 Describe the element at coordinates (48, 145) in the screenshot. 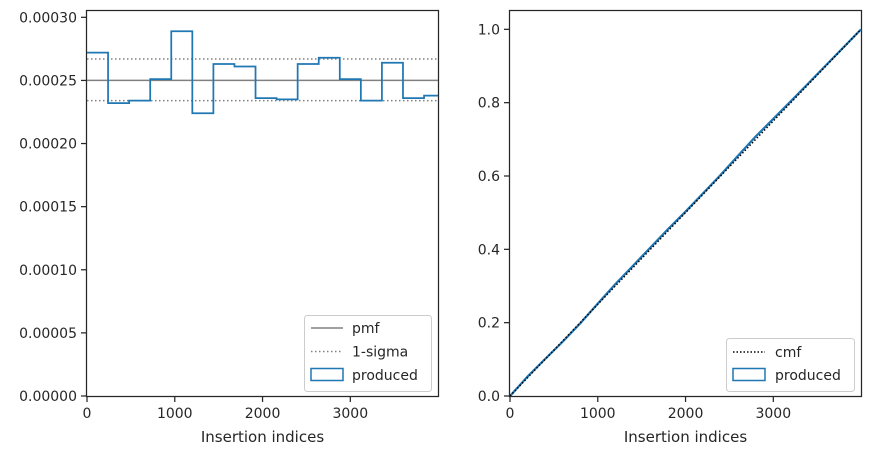

I see `left-y-tick-label: 0.00020` at that location.